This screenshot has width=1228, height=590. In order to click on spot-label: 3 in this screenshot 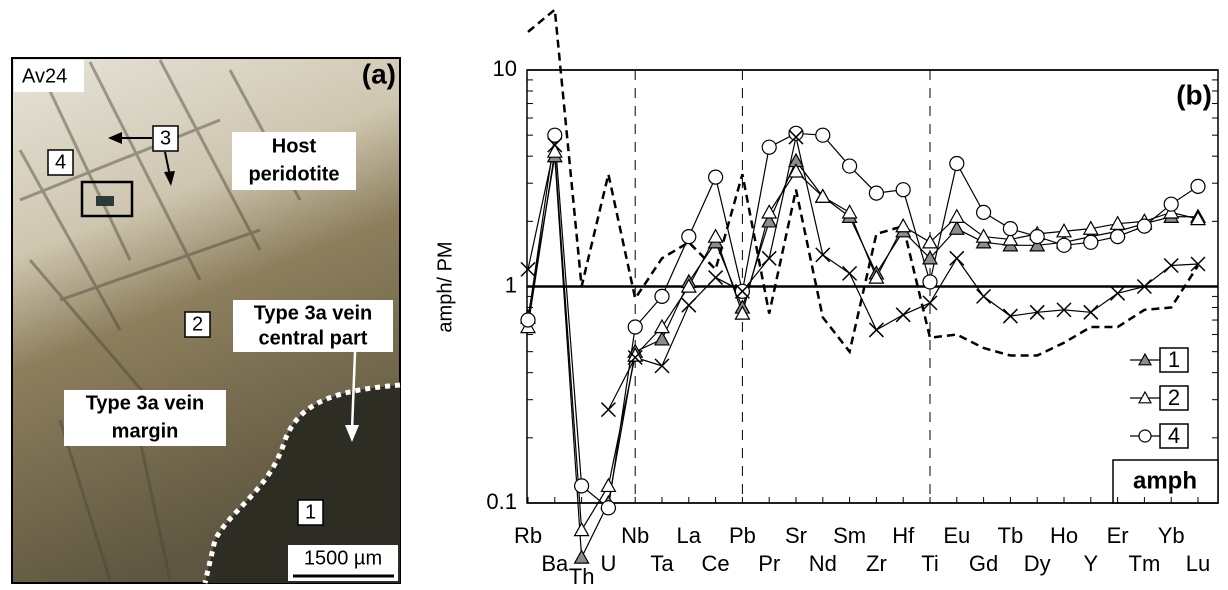, I will do `click(165, 138)`.